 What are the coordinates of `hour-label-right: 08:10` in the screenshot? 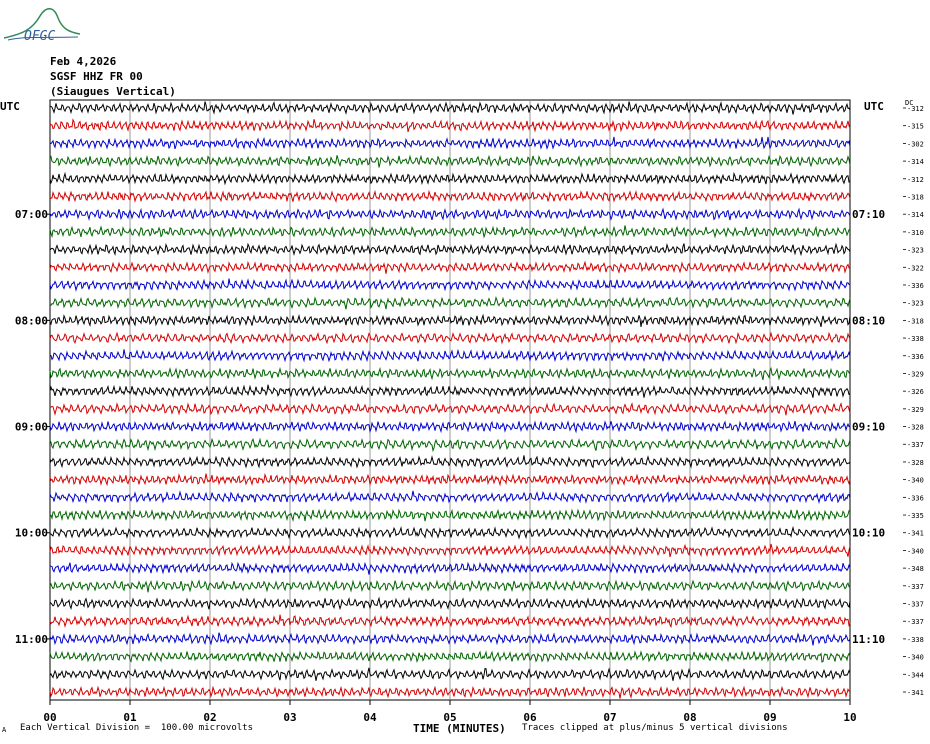 It's located at (868, 320).